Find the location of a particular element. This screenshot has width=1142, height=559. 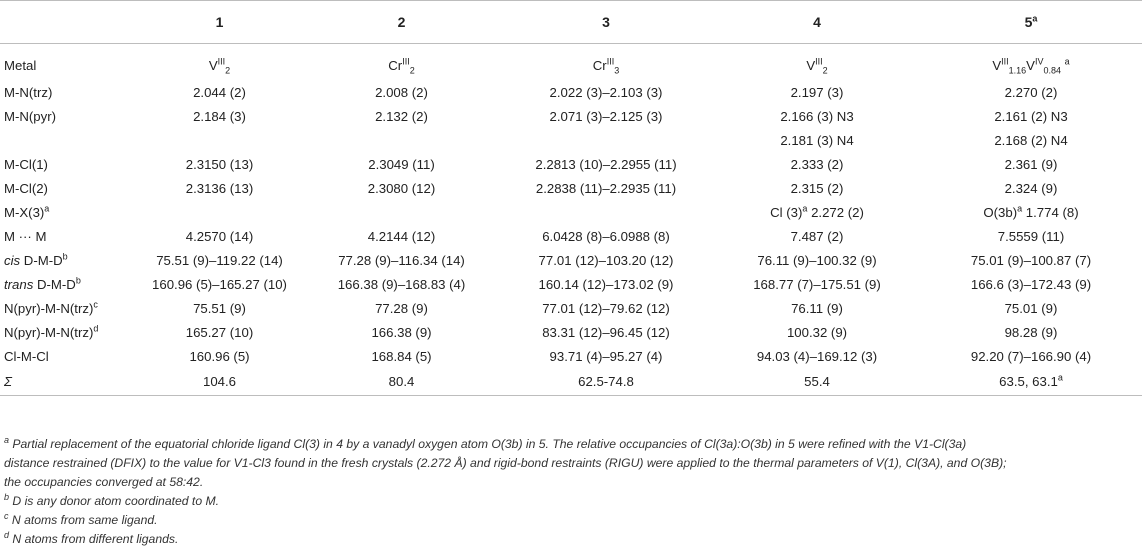

row-label: M ··· M is located at coordinates (25, 236).